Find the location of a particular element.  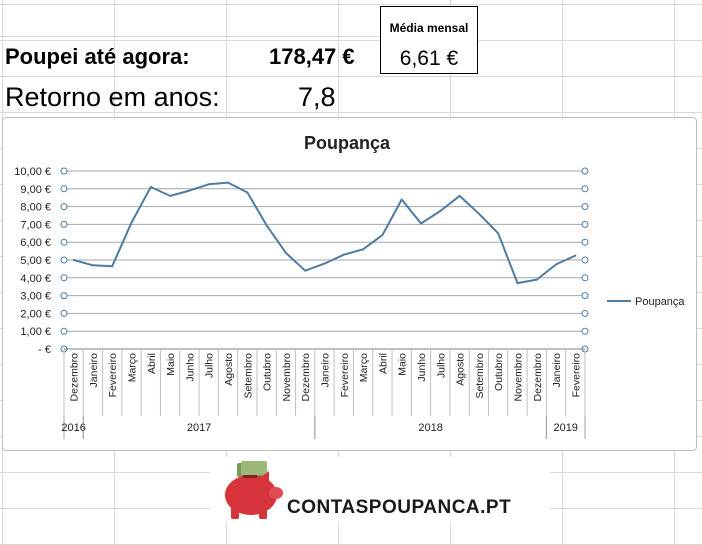

y-tick-label: 10,00 € is located at coordinates (32, 172).